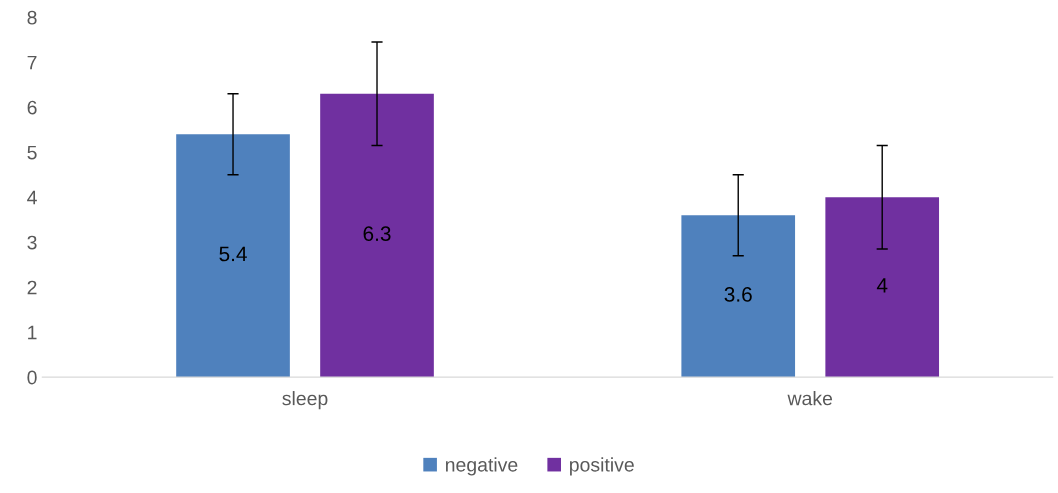  What do you see at coordinates (305, 400) in the screenshot?
I see `x-tick-label: sleep` at bounding box center [305, 400].